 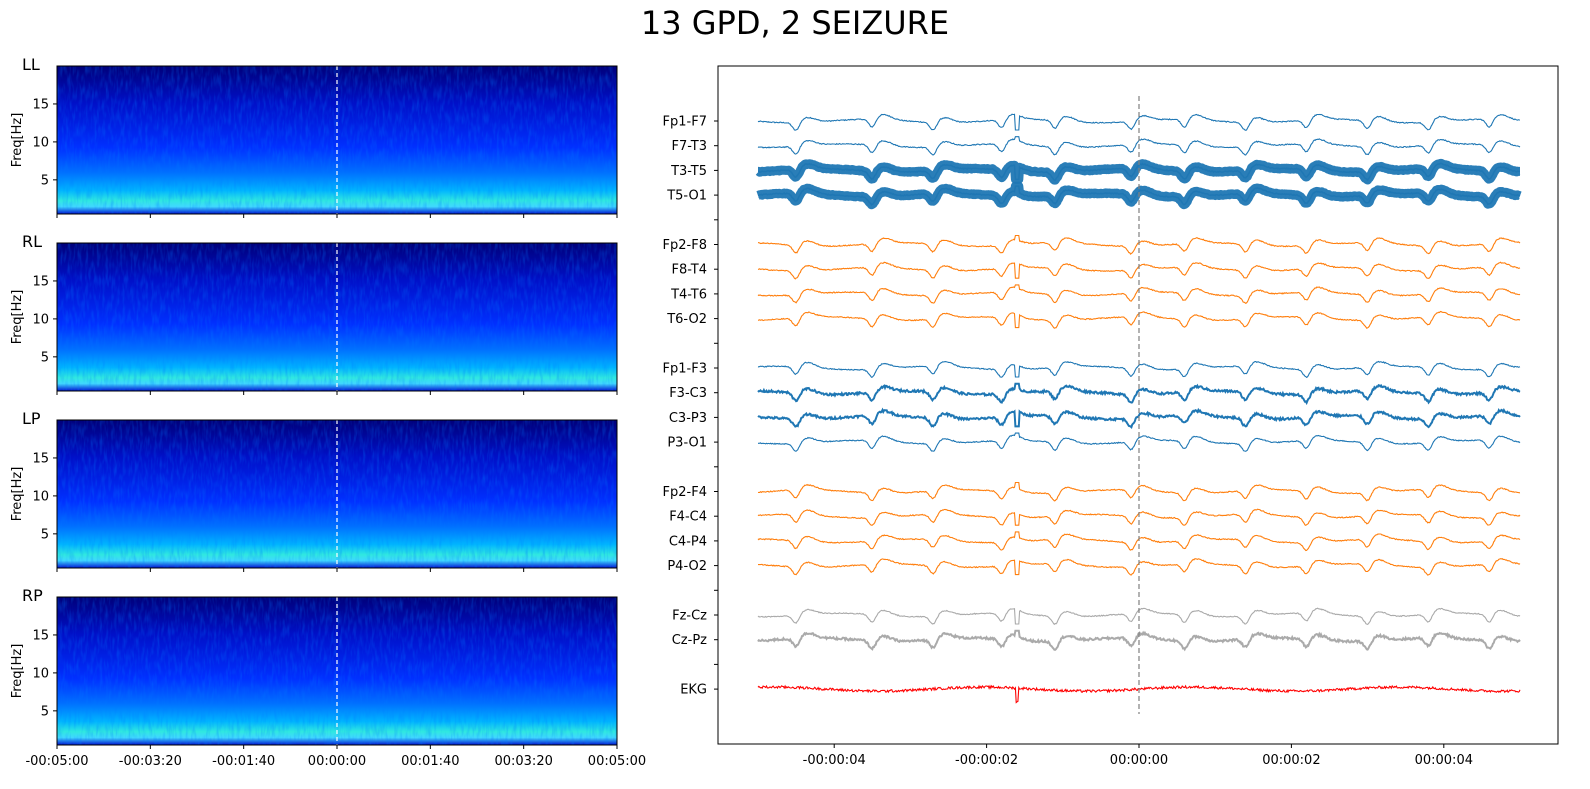 What do you see at coordinates (687, 566) in the screenshot?
I see `channel-label: P4-O2` at bounding box center [687, 566].